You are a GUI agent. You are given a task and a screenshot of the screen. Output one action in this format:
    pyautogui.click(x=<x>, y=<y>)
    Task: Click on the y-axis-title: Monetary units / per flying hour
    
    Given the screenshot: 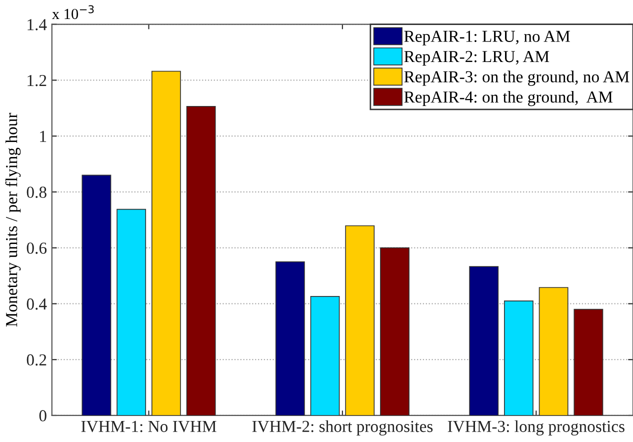 What is the action you would take?
    pyautogui.click(x=13, y=219)
    